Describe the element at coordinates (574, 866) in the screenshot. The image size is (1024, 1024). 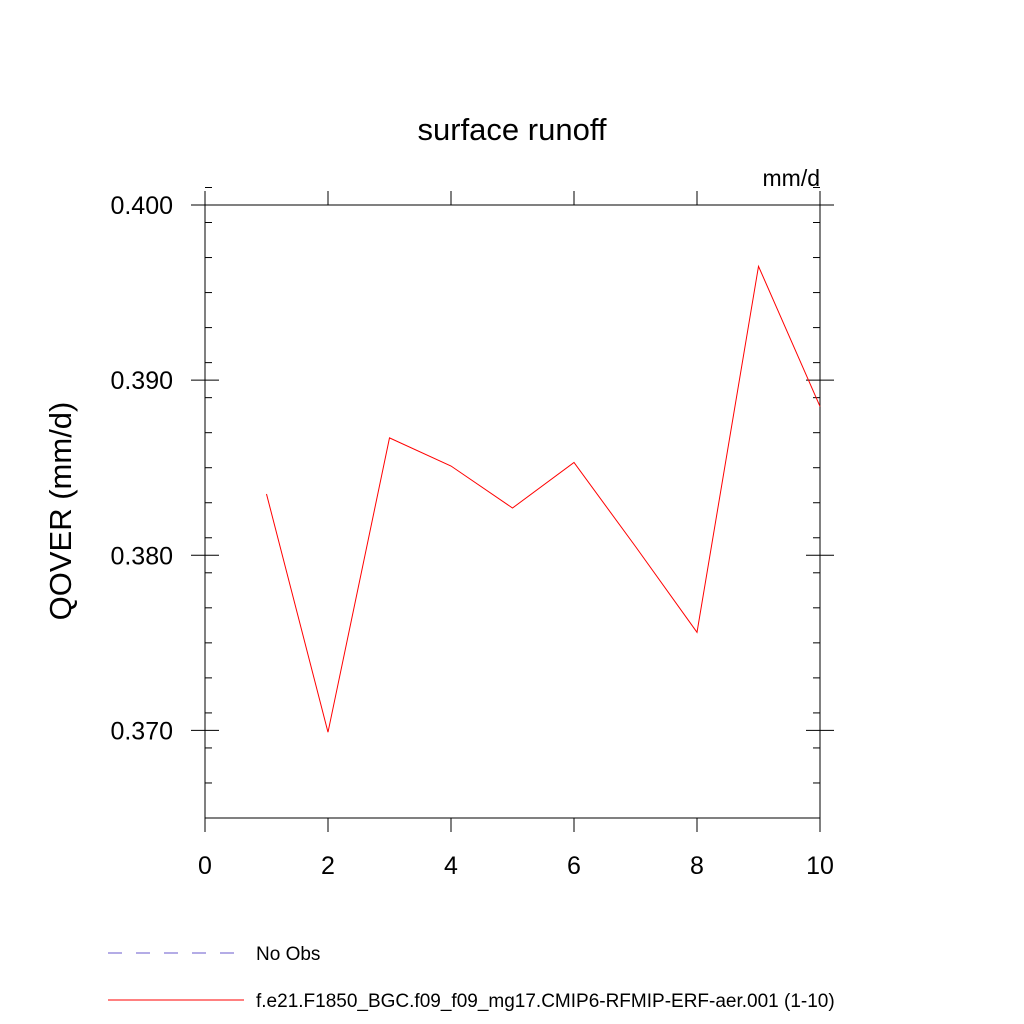
I see `x-tick-label: 6` at that location.